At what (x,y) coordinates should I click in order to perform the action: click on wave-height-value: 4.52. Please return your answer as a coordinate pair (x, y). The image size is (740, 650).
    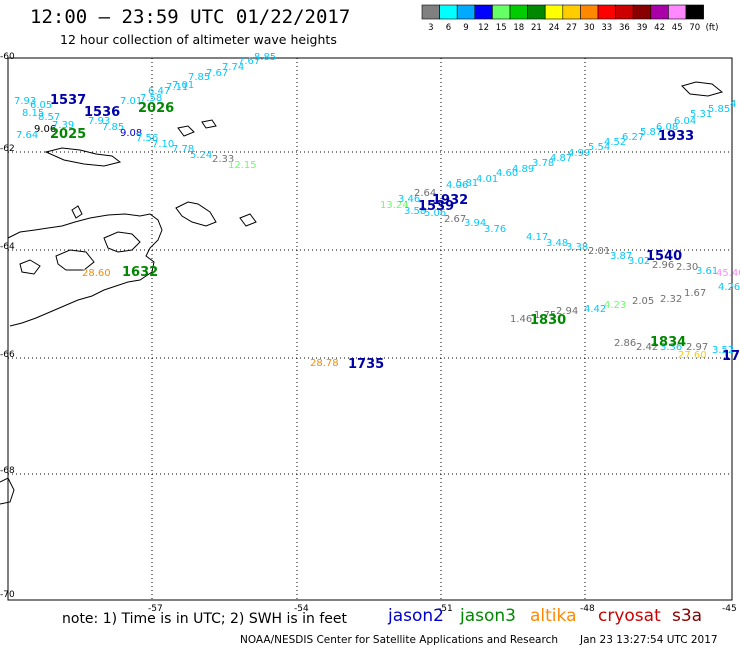
    Looking at the image, I should click on (615, 142).